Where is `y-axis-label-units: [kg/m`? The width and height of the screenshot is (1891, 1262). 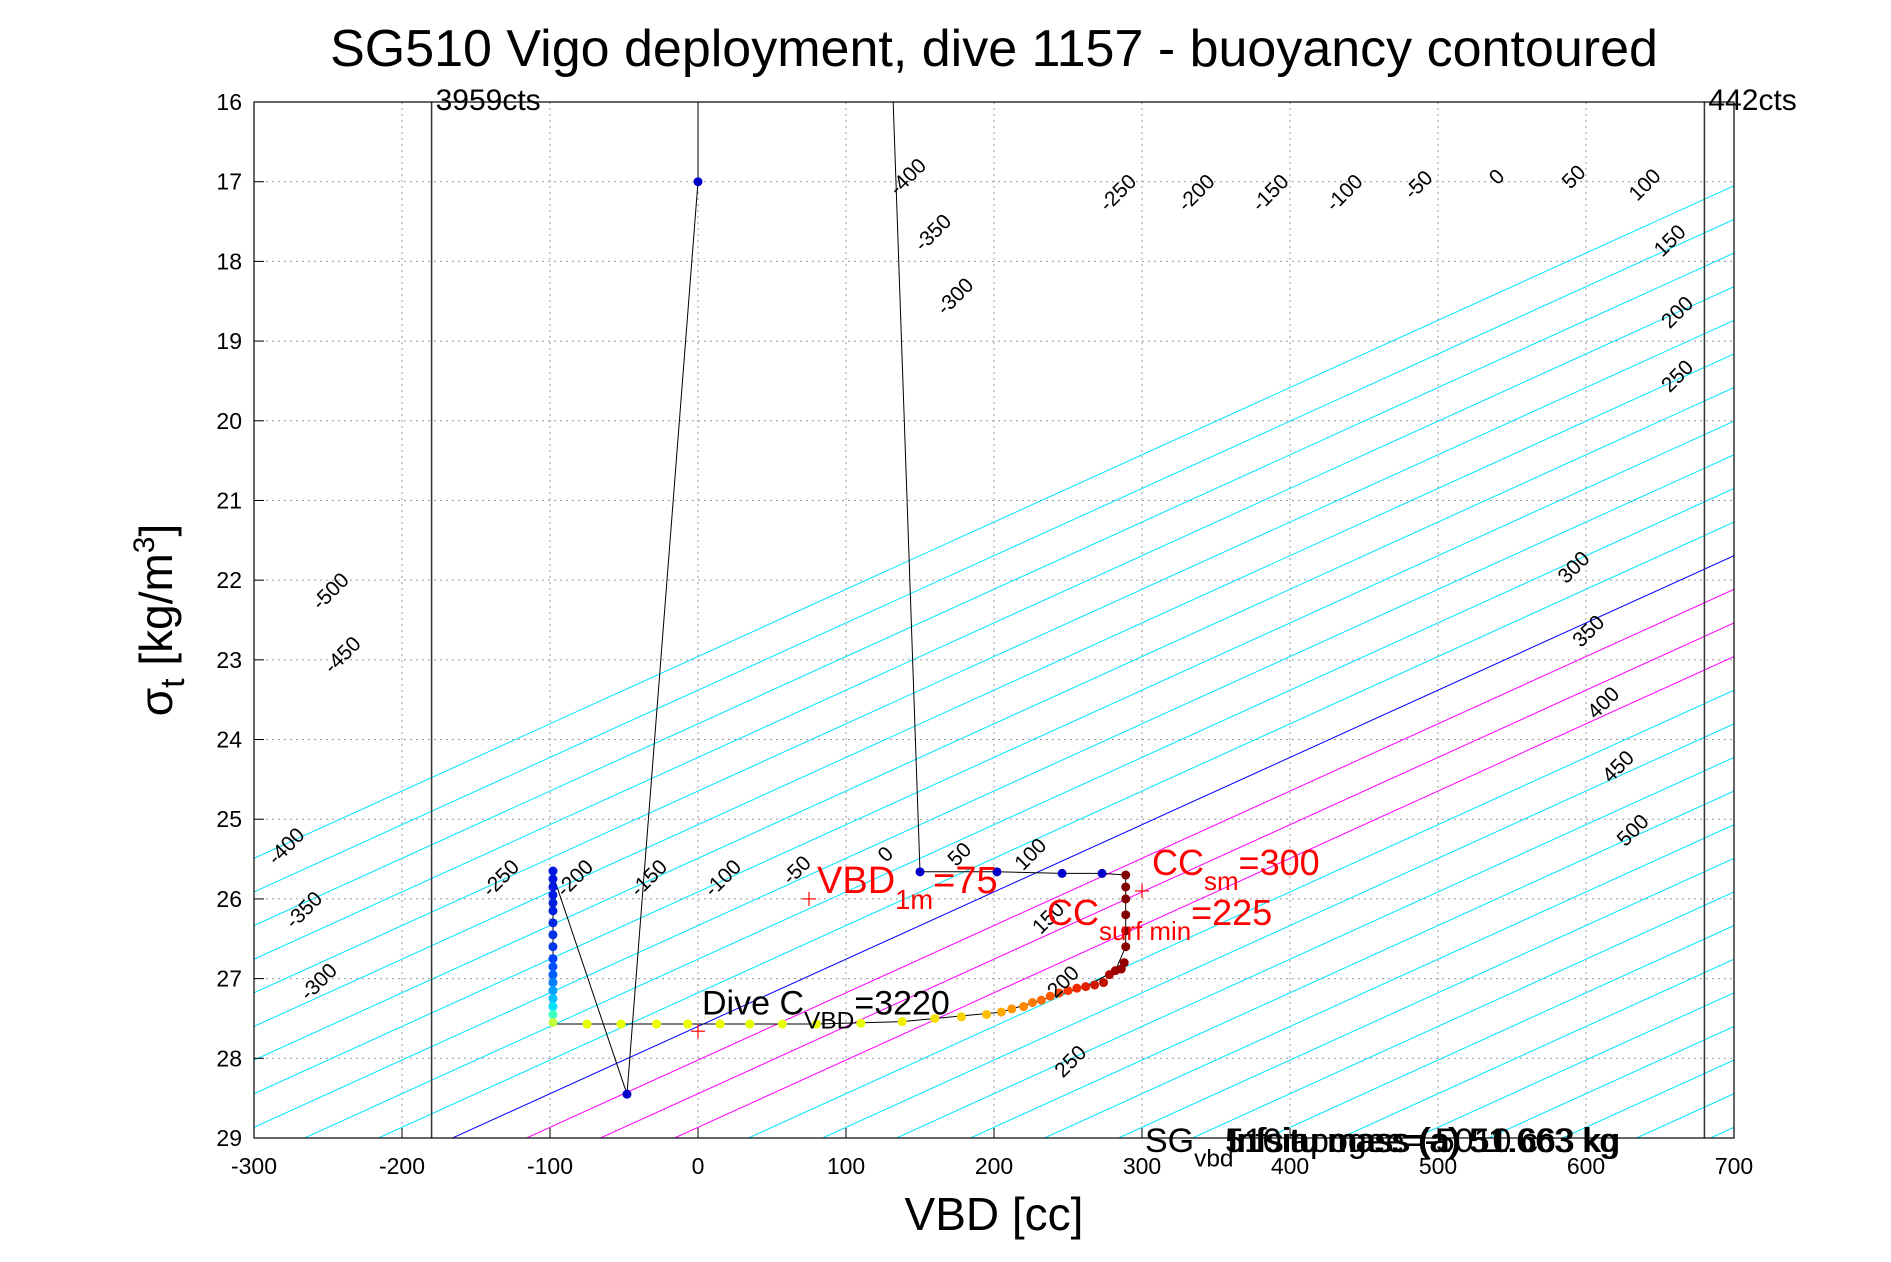 y-axis-label-units: [kg/m is located at coordinates (156, 615).